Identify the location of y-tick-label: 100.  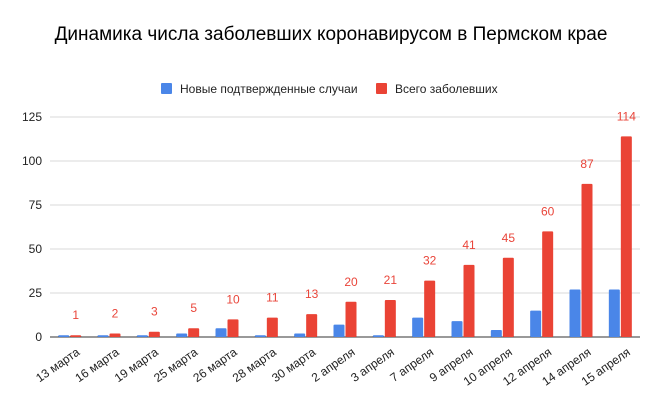
(32, 161).